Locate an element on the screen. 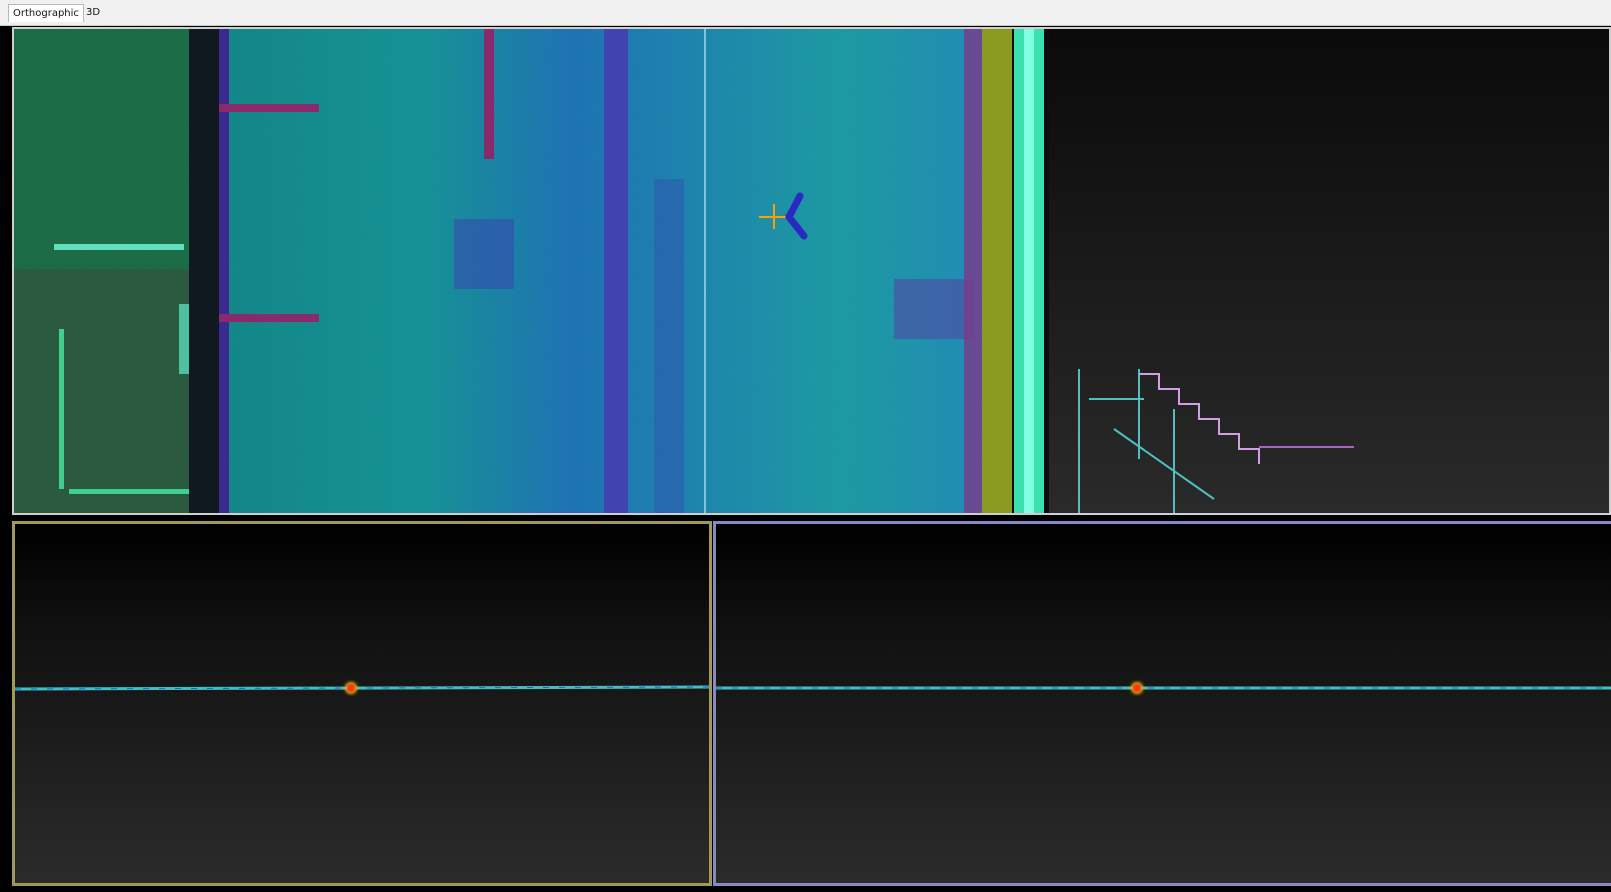 The height and width of the screenshot is (892, 1611). tab-3d: 3D is located at coordinates (93, 12).